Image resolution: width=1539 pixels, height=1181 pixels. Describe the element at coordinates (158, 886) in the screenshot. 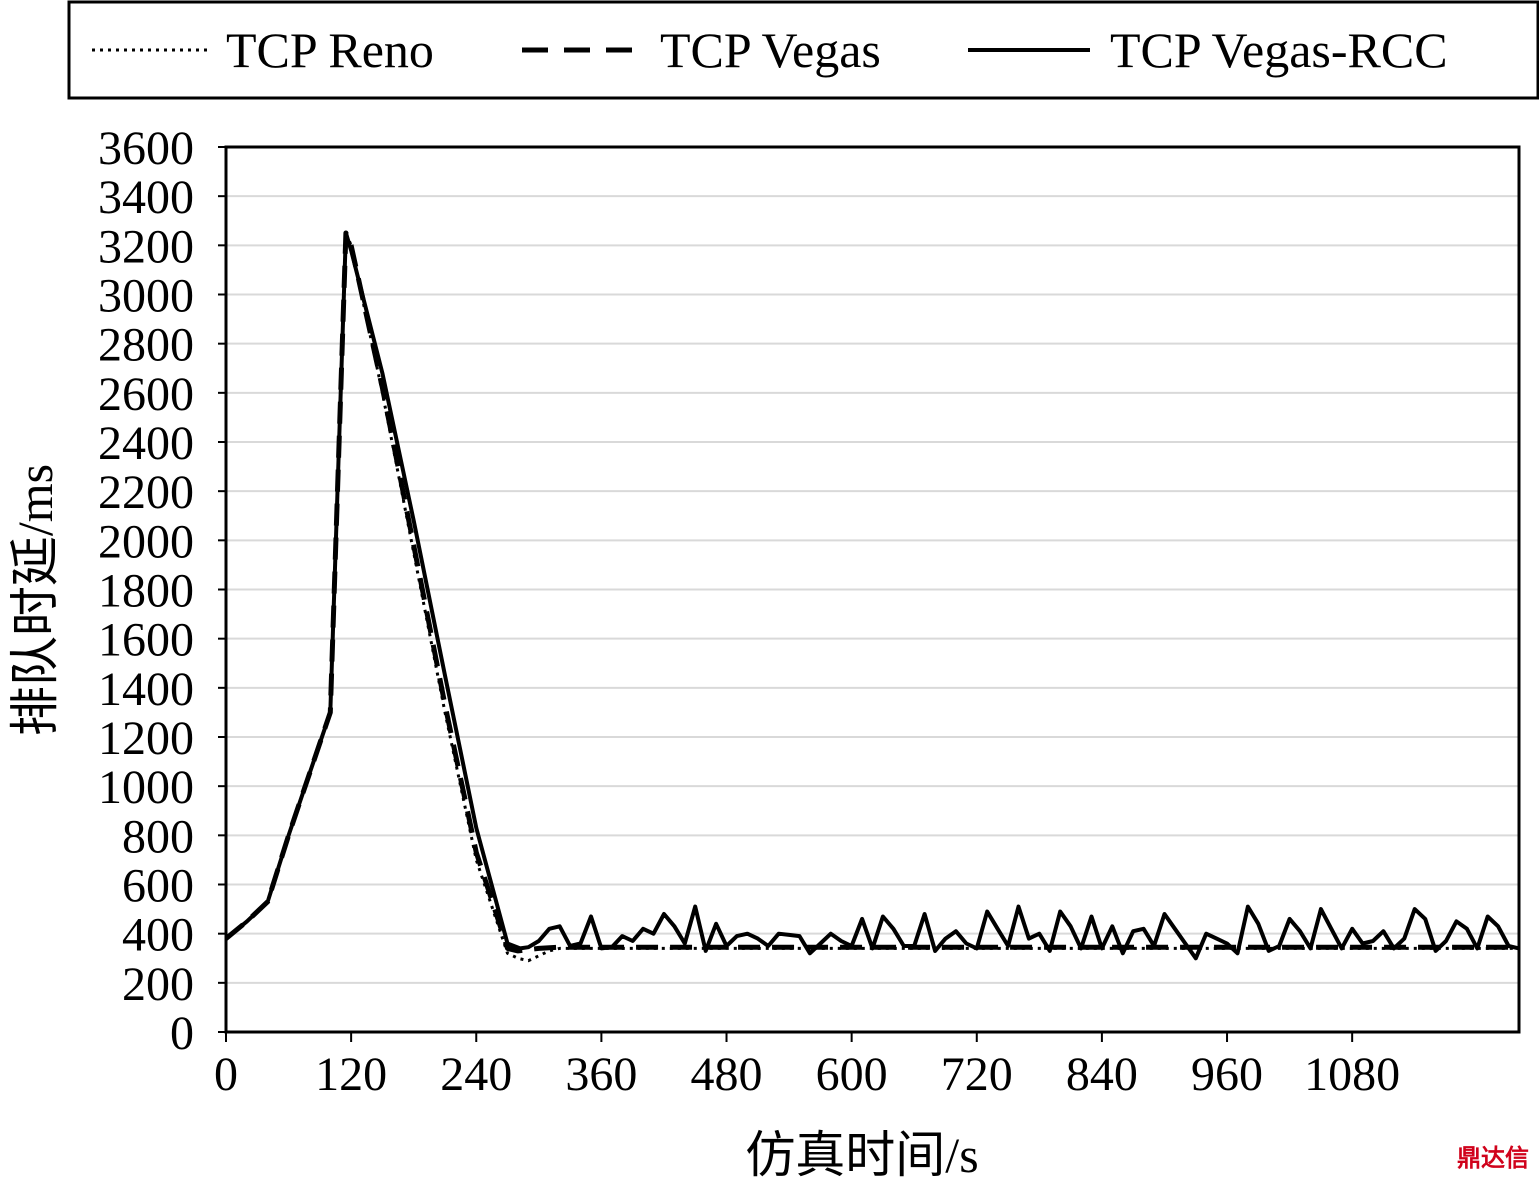

I see `y-tick-label: 600` at that location.